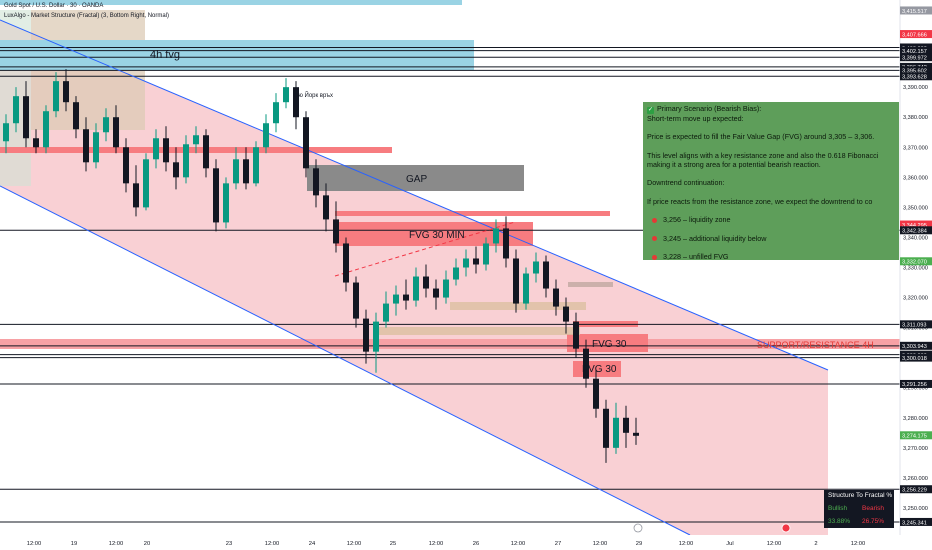  Describe the element at coordinates (914, 226) in the screenshot. I see `price-label: 3,344.295` at that location.